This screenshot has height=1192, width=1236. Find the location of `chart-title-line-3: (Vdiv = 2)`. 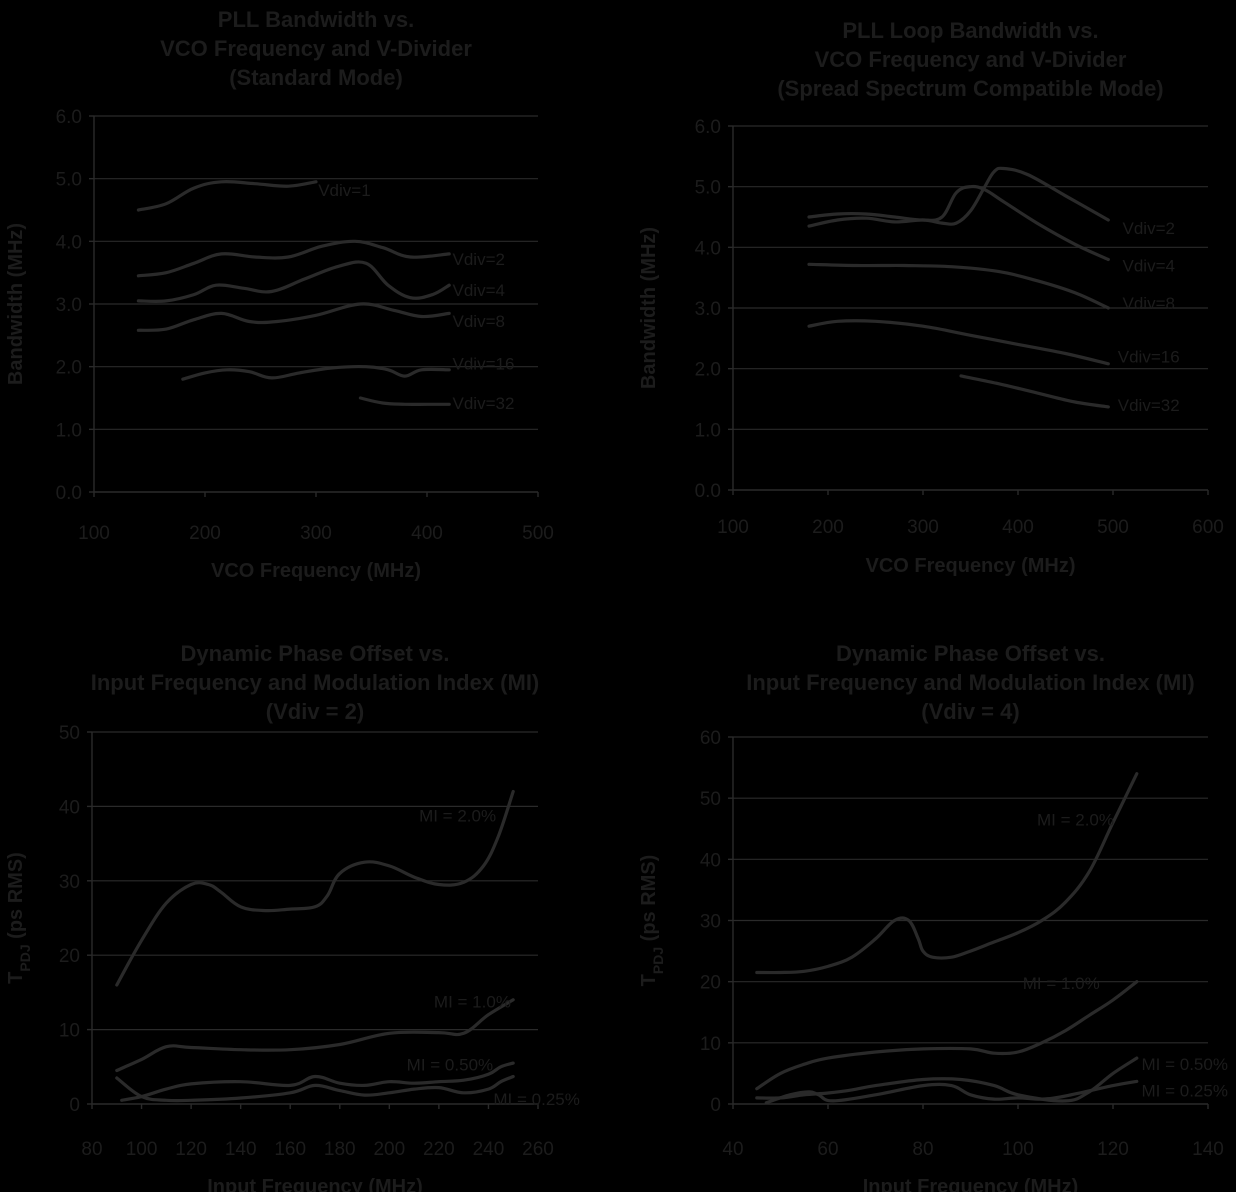

chart-title-line-3: (Vdiv = 2) is located at coordinates (315, 711).